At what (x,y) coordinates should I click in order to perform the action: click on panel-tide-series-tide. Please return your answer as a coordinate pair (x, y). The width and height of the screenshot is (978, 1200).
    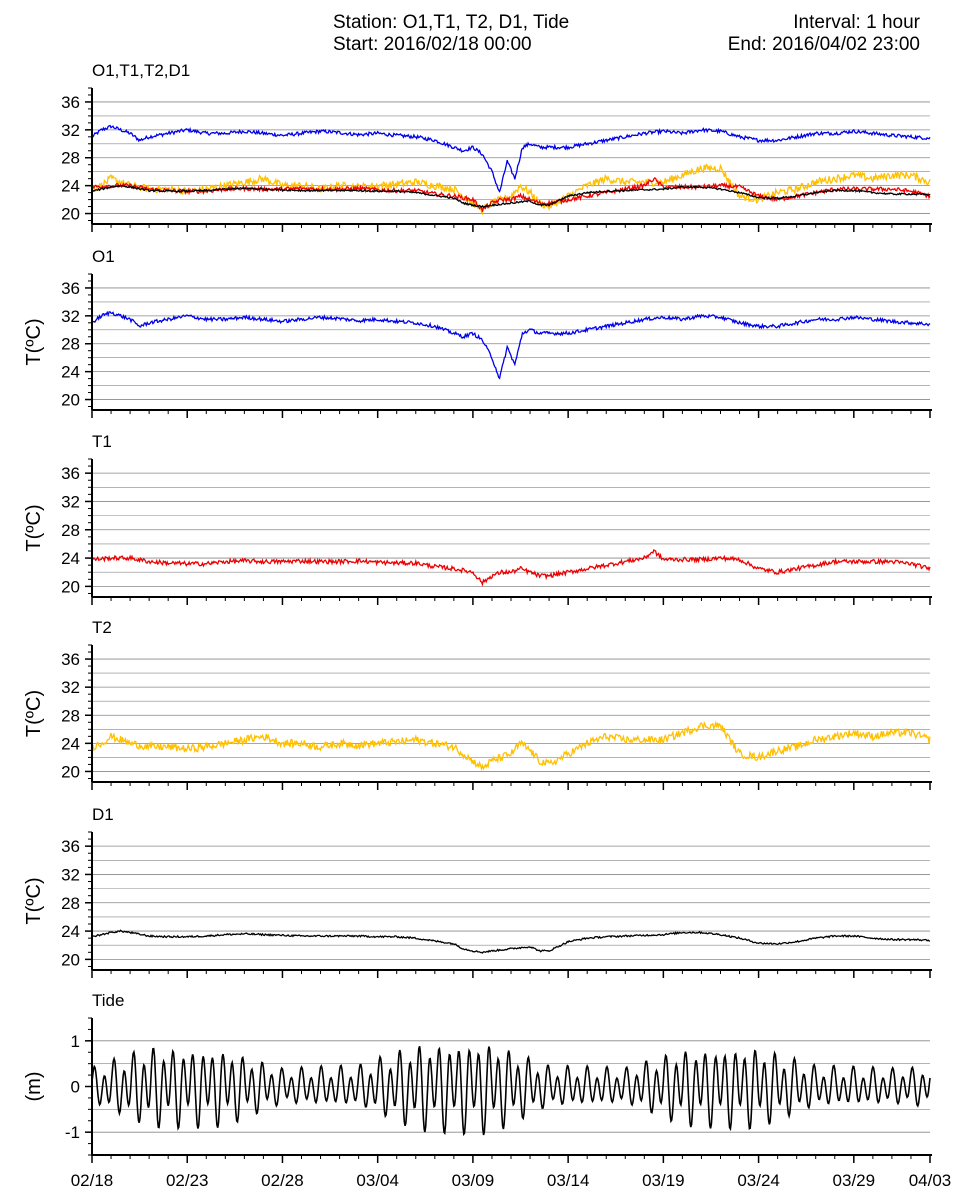
    Looking at the image, I should click on (511, 1091).